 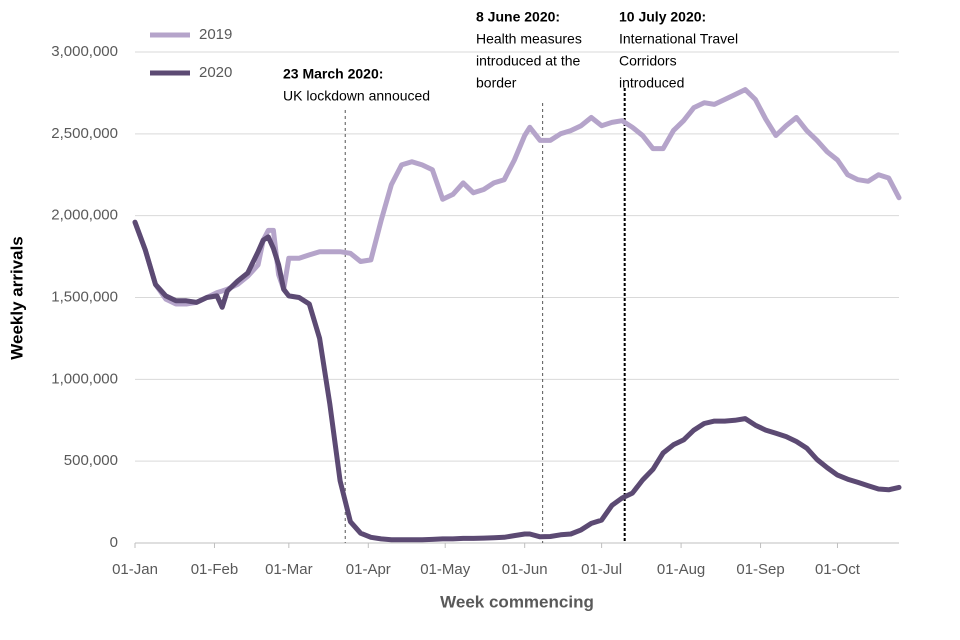 I want to click on y-tick-label: 500,000, so click(x=91, y=460).